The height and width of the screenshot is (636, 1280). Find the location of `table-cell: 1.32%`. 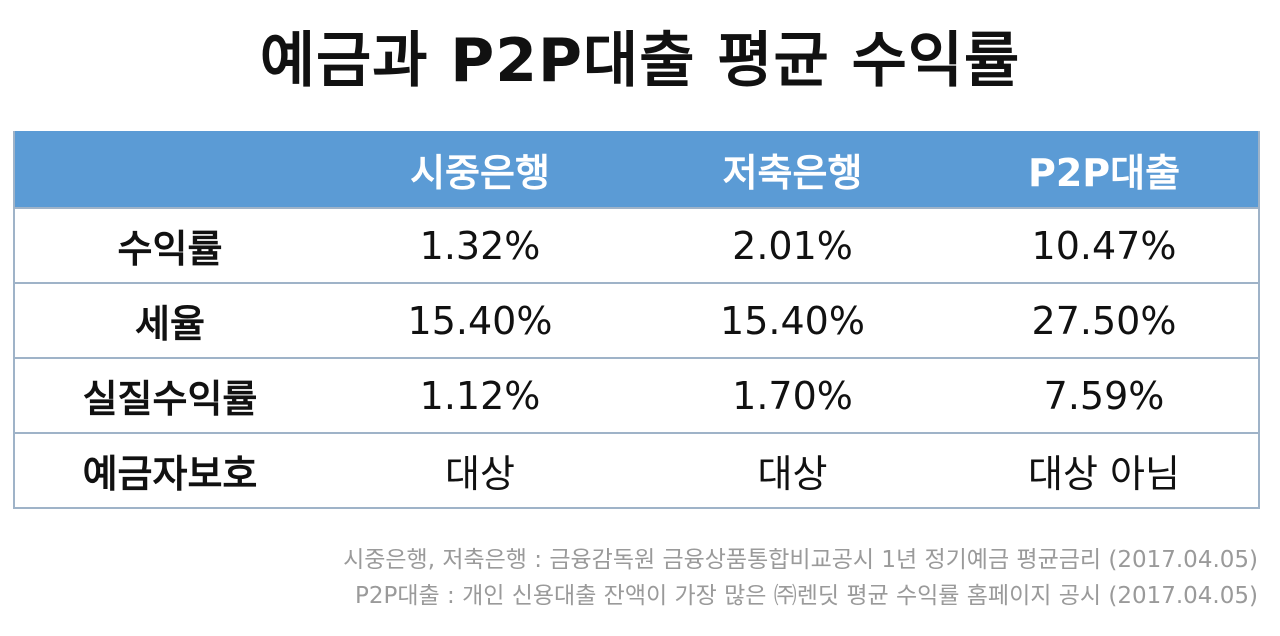

table-cell: 1.32% is located at coordinates (480, 245).